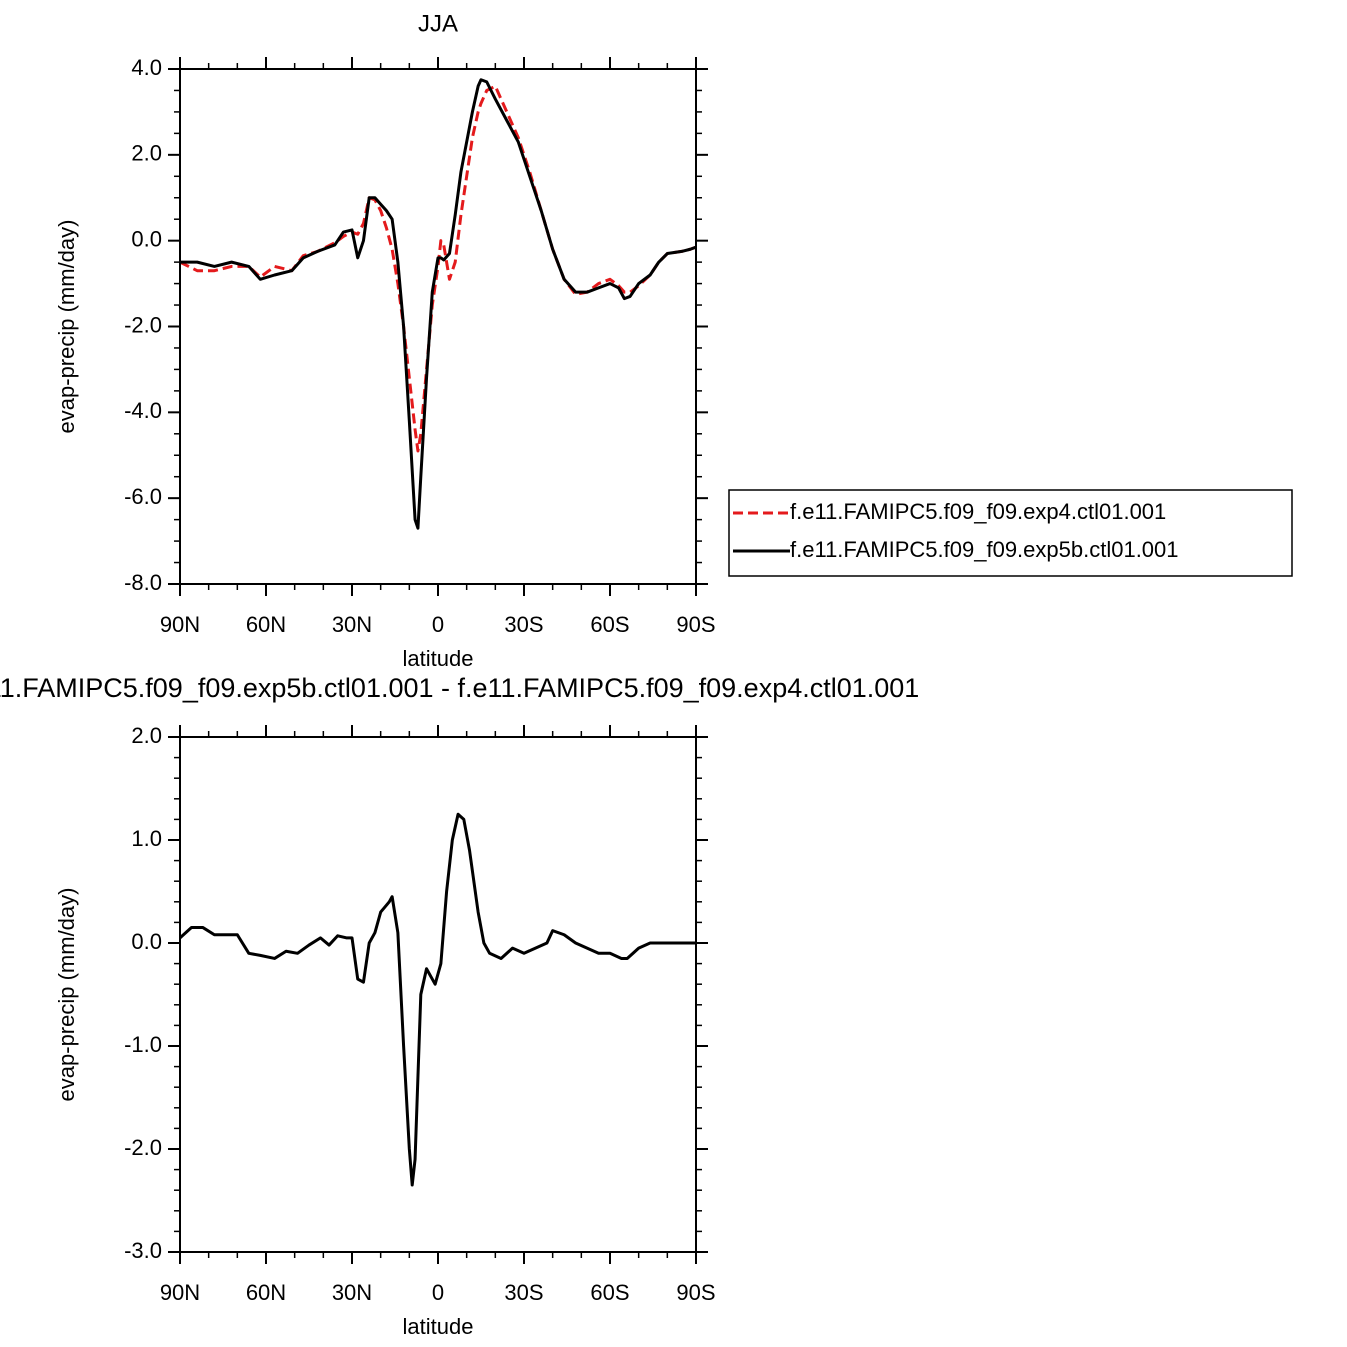  Describe the element at coordinates (438, 23) in the screenshot. I see `chart-title: JJA` at that location.